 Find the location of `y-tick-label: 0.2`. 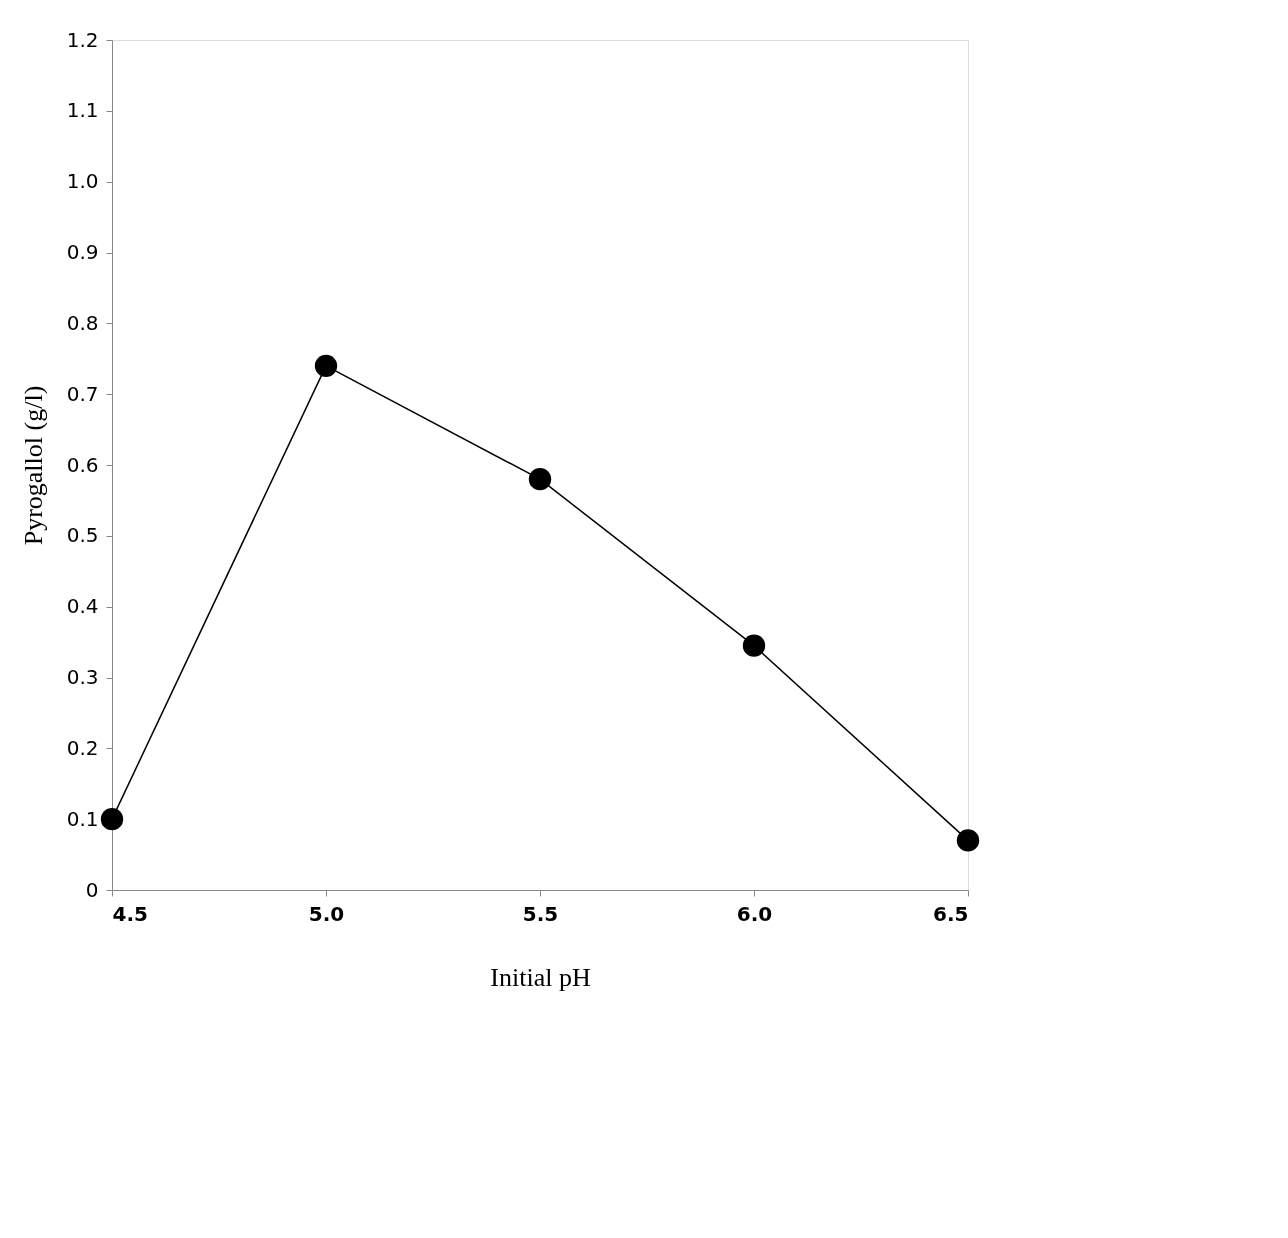

y-tick-label: 0.2 is located at coordinates (82, 747).